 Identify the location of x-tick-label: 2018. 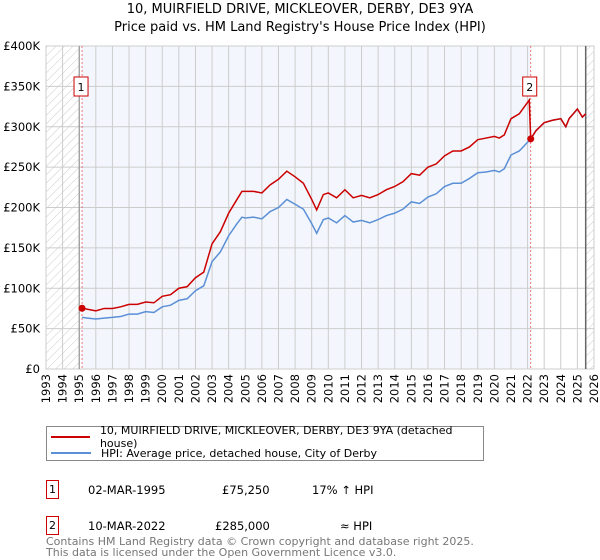
(461, 388).